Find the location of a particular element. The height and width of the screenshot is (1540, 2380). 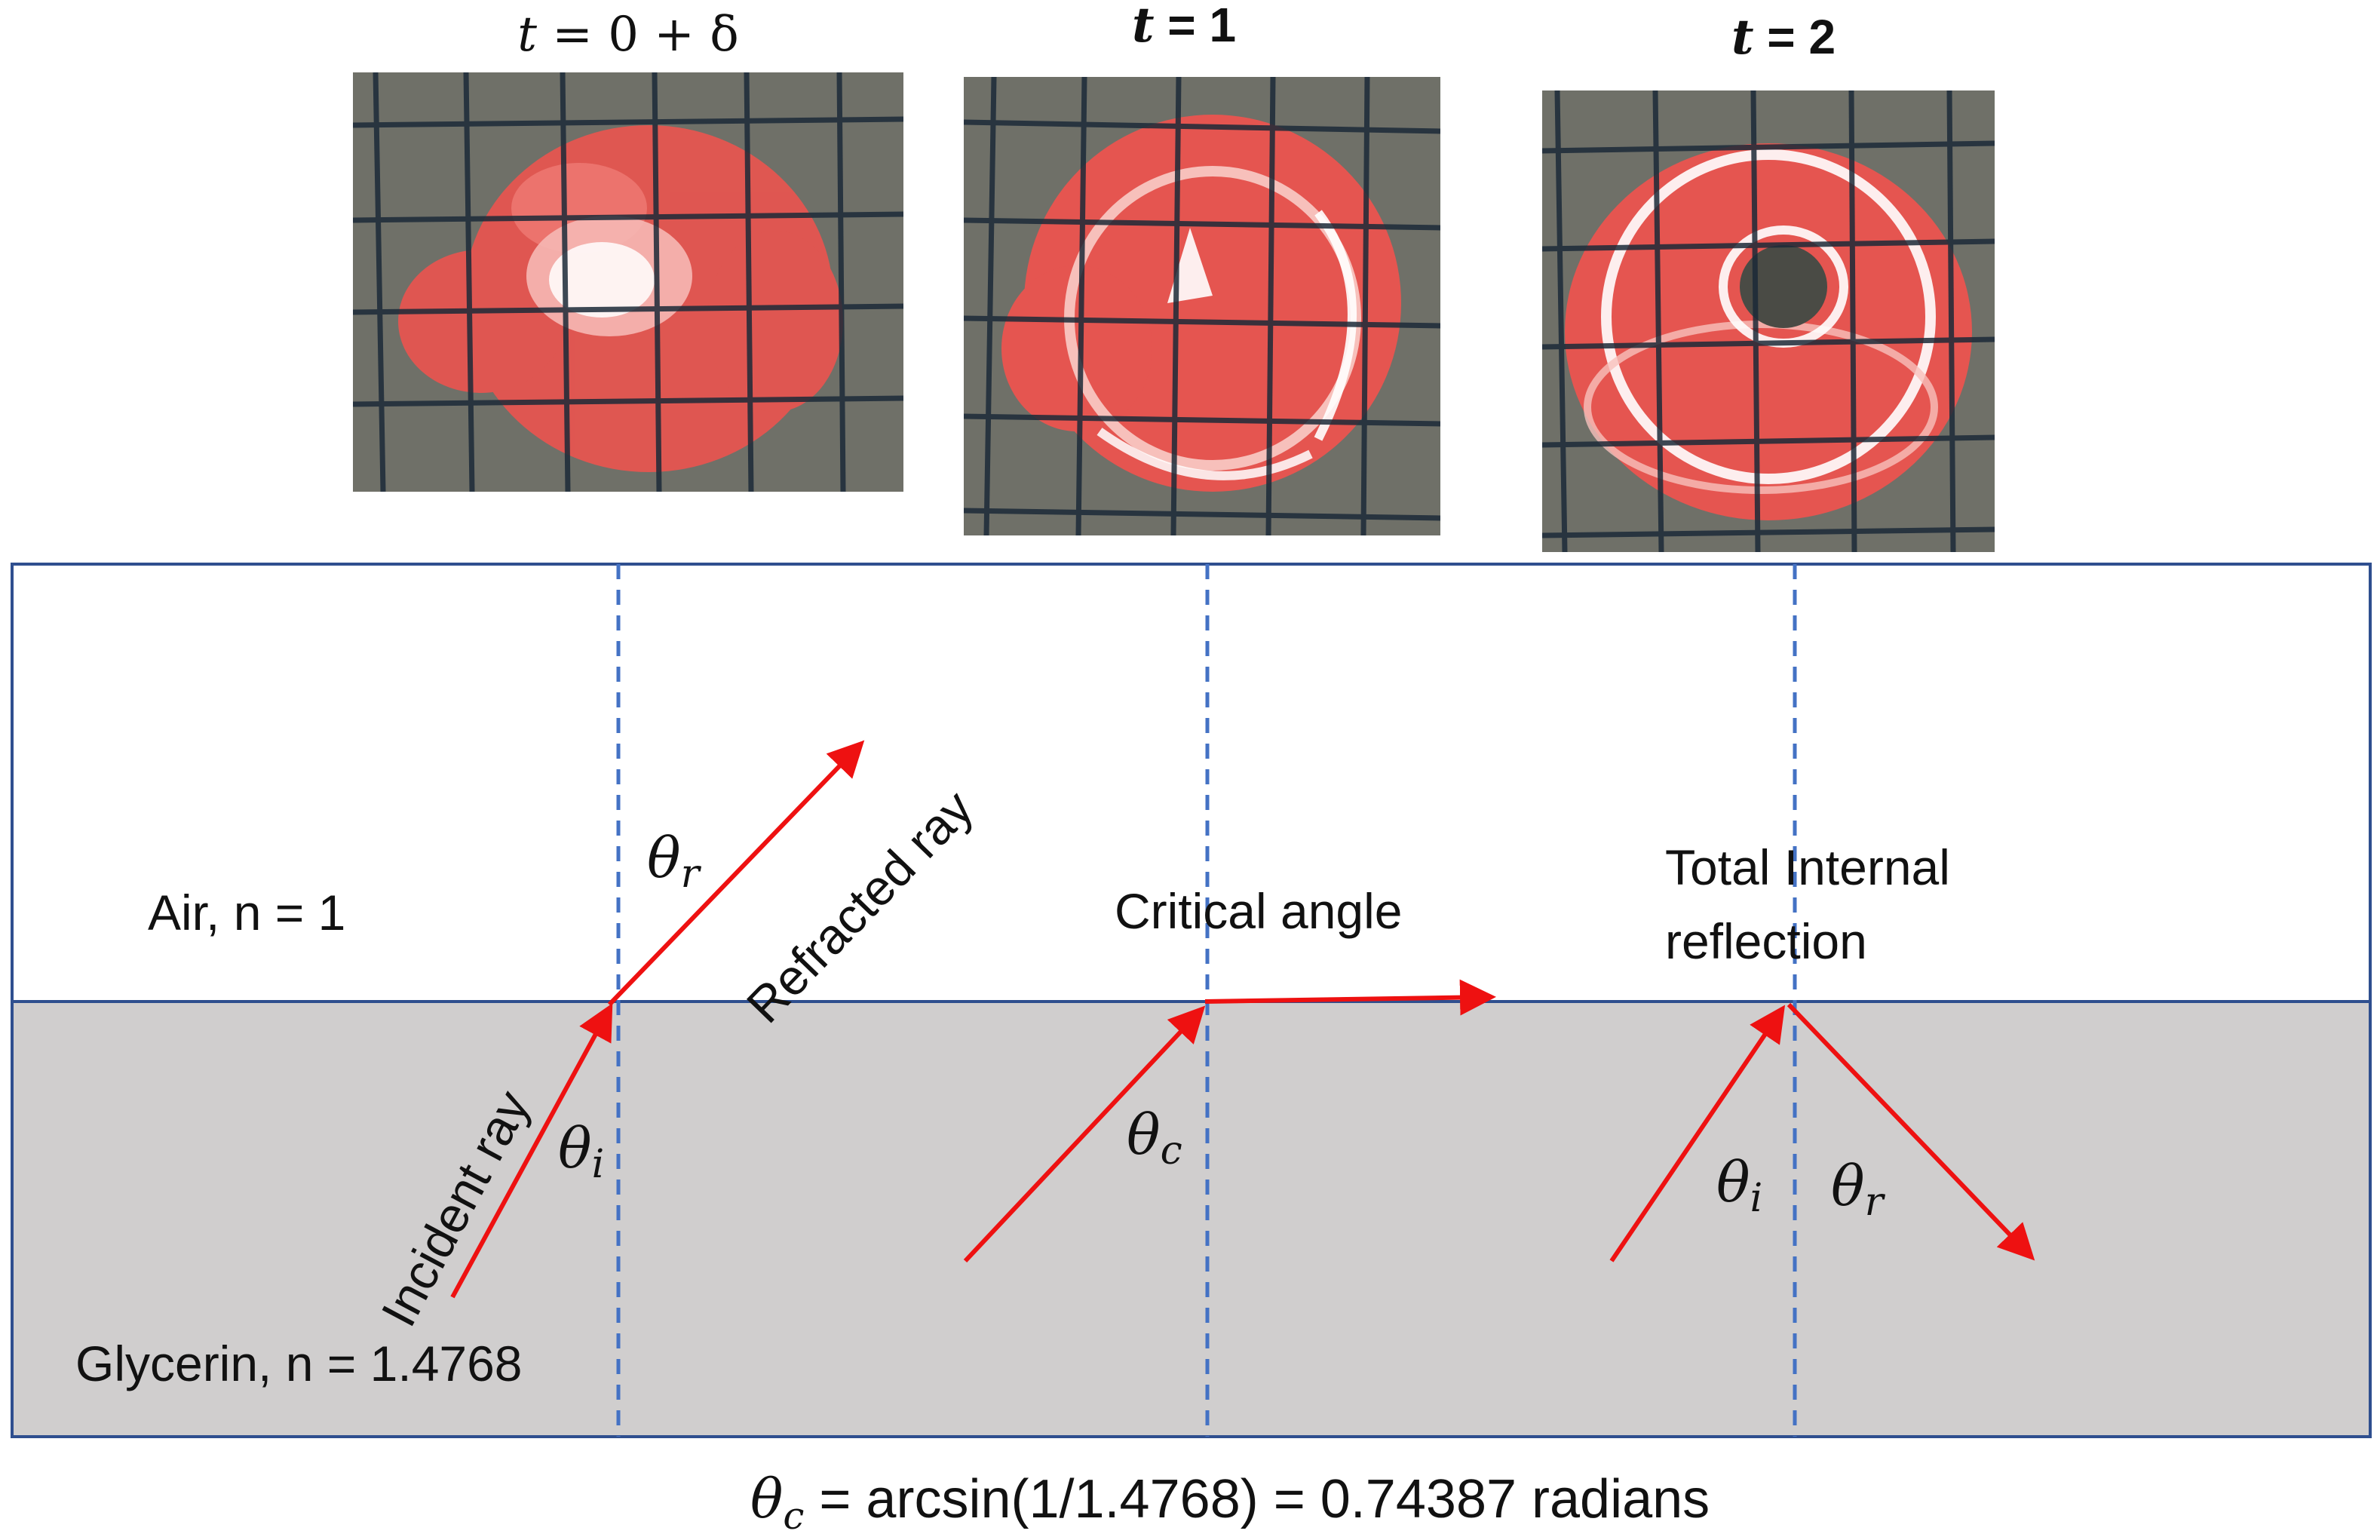

photo-label-t2: t = 2 is located at coordinates (1784, 37).